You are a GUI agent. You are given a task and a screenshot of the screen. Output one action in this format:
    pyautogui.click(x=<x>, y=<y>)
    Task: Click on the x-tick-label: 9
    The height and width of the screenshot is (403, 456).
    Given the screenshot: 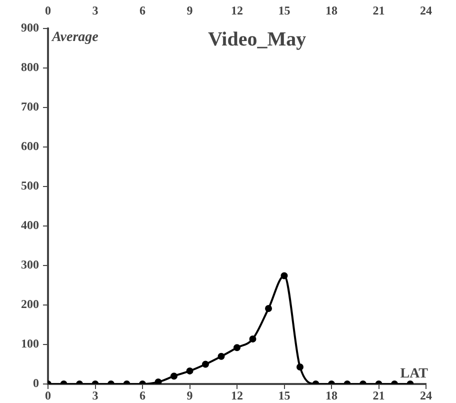 What is the action you would take?
    pyautogui.click(x=189, y=10)
    